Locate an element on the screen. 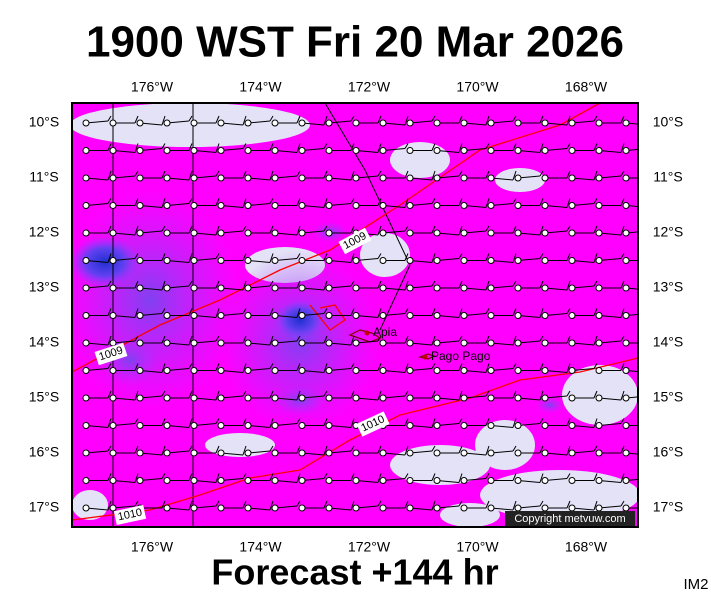 The height and width of the screenshot is (600, 711). latitude-label: 14°S is located at coordinates (44, 342).